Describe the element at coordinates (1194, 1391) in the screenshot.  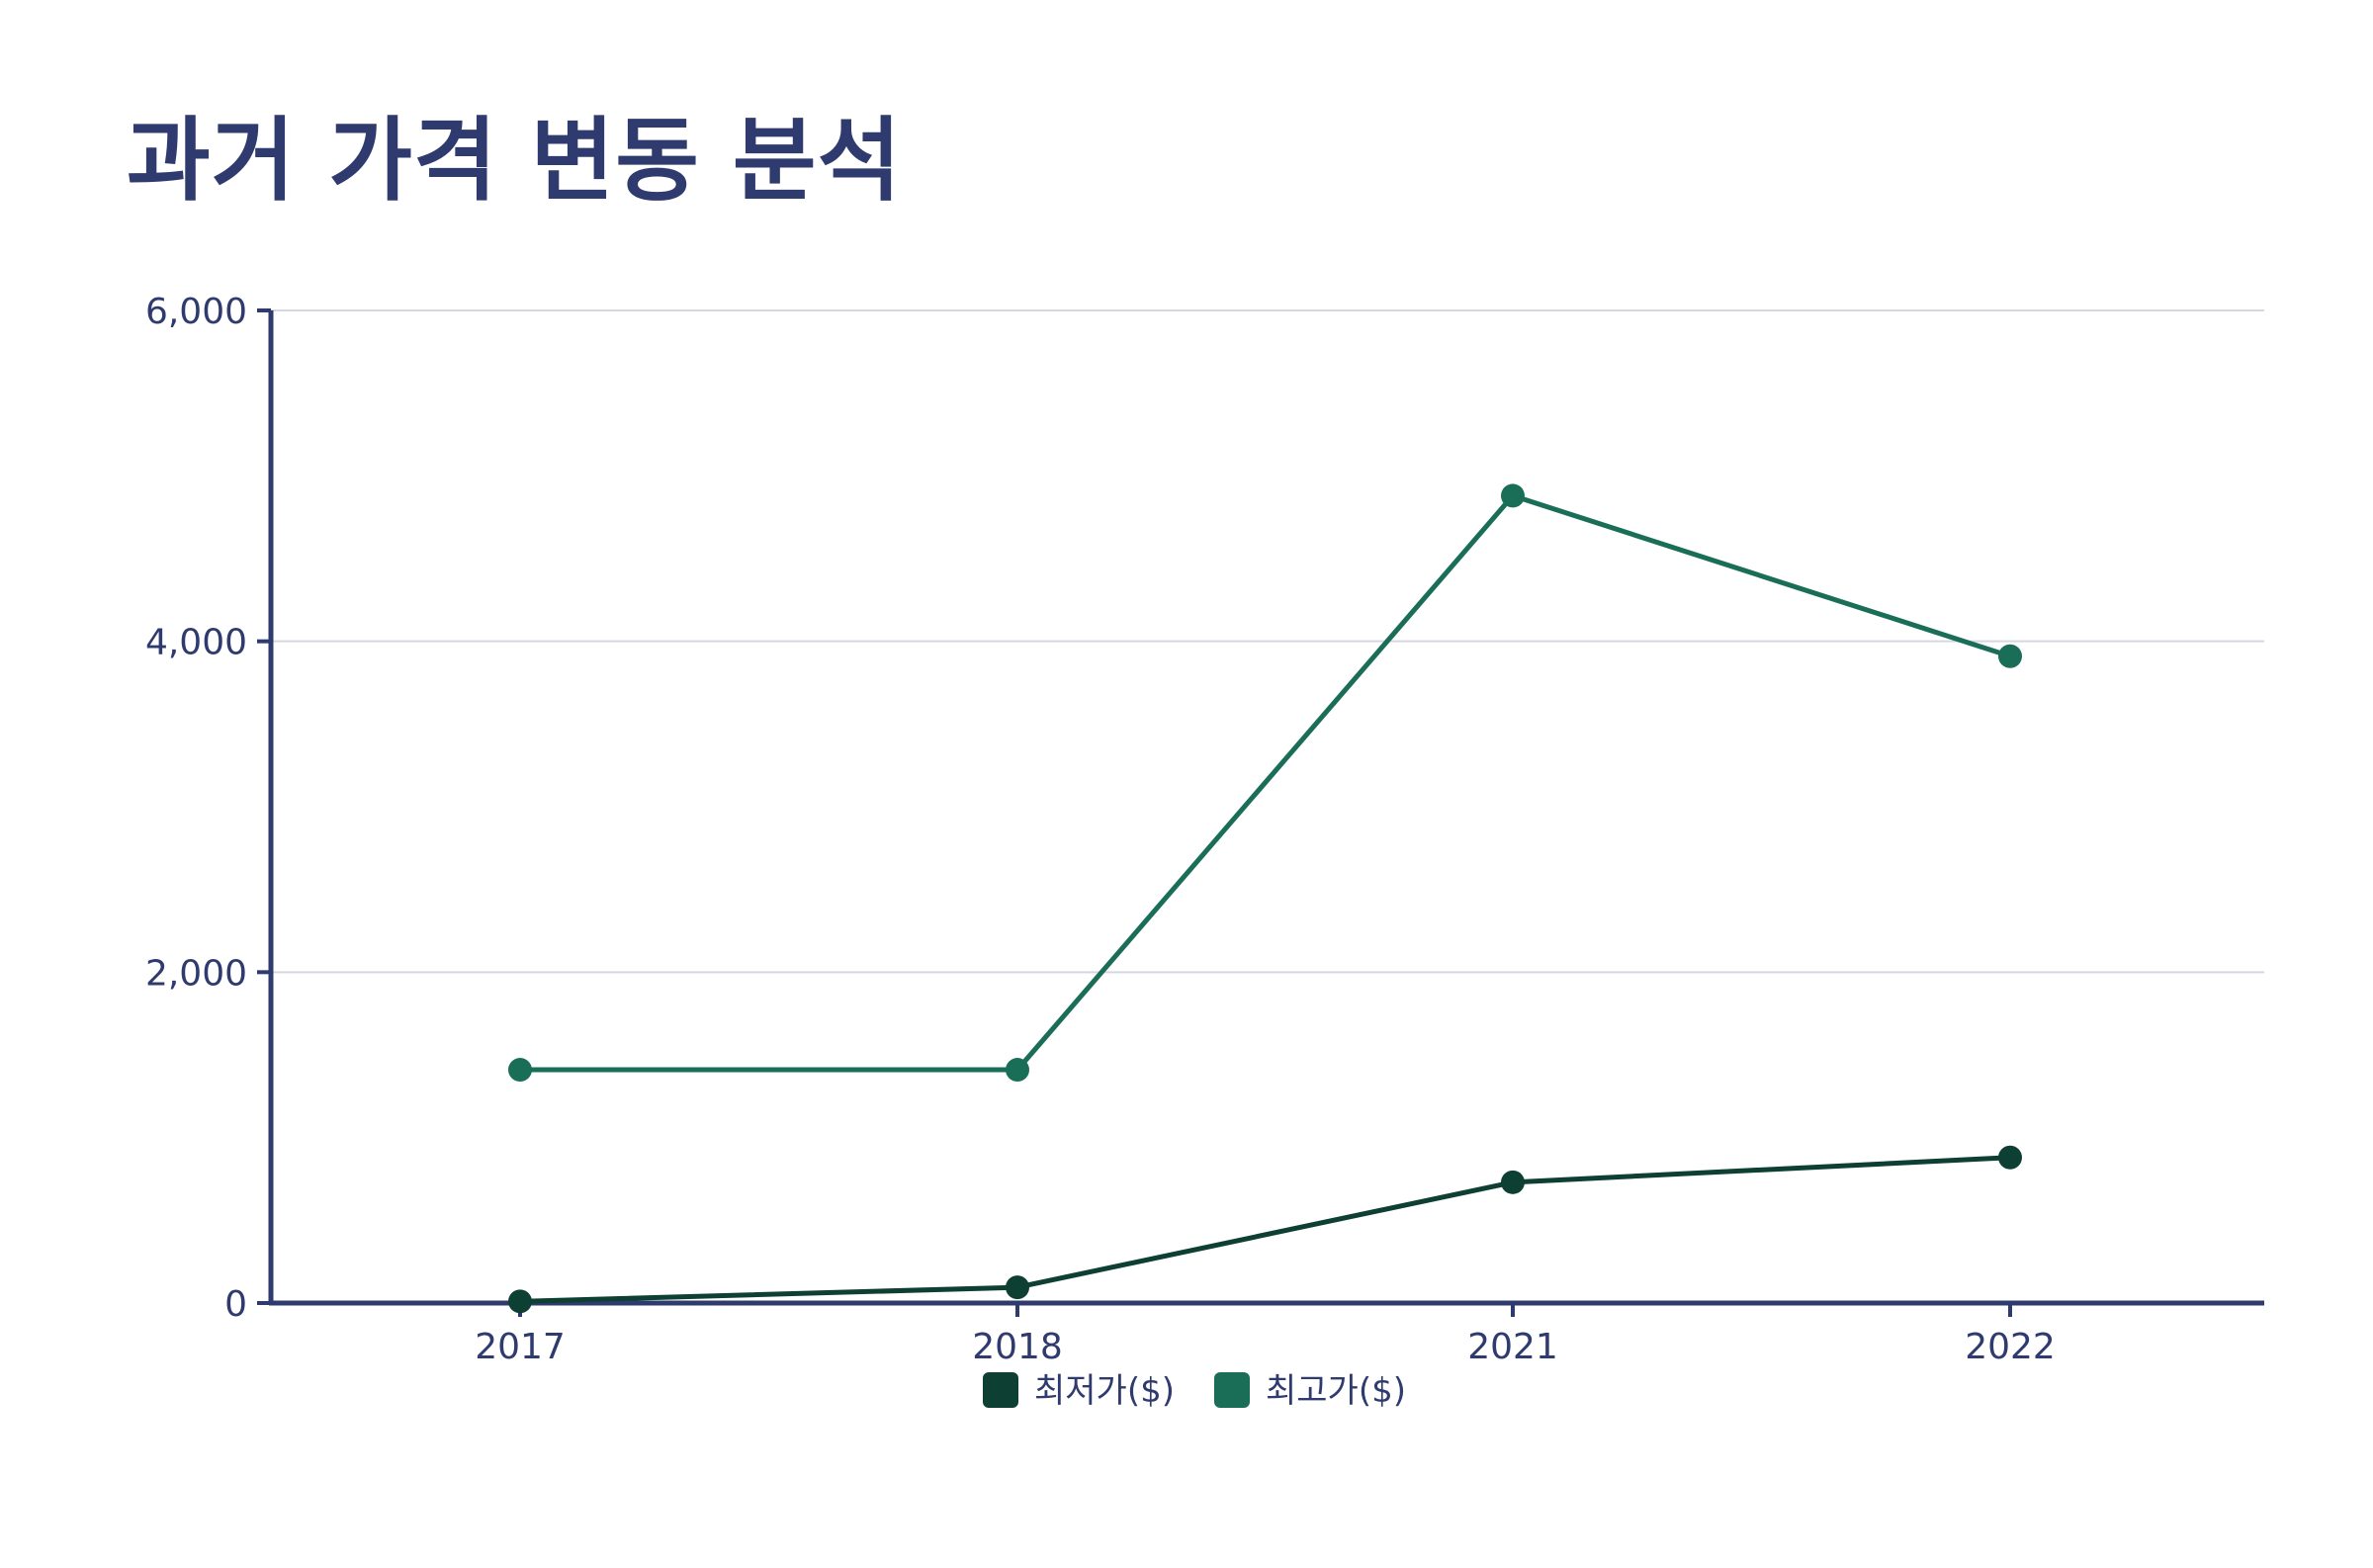
I see `legend: 최저가($) 최고가($)` at that location.